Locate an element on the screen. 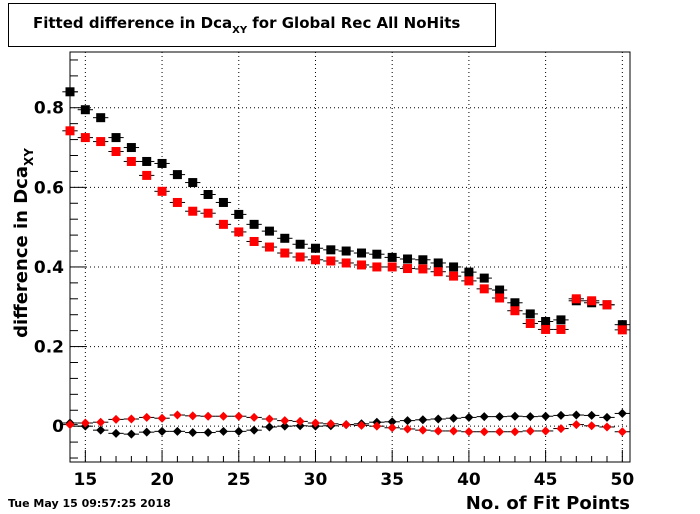  x-tick-label: 15 is located at coordinates (86, 480).